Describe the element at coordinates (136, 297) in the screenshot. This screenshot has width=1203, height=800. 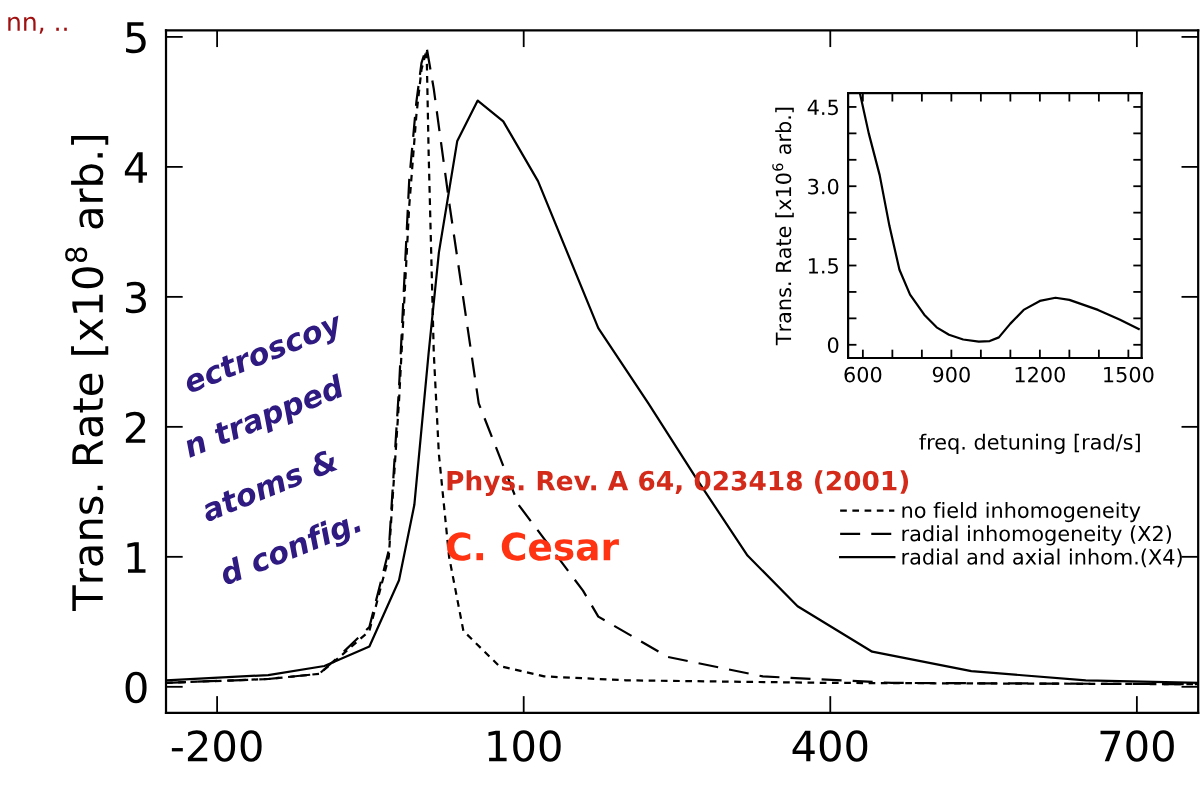
I see `y-tick-label: 3` at that location.